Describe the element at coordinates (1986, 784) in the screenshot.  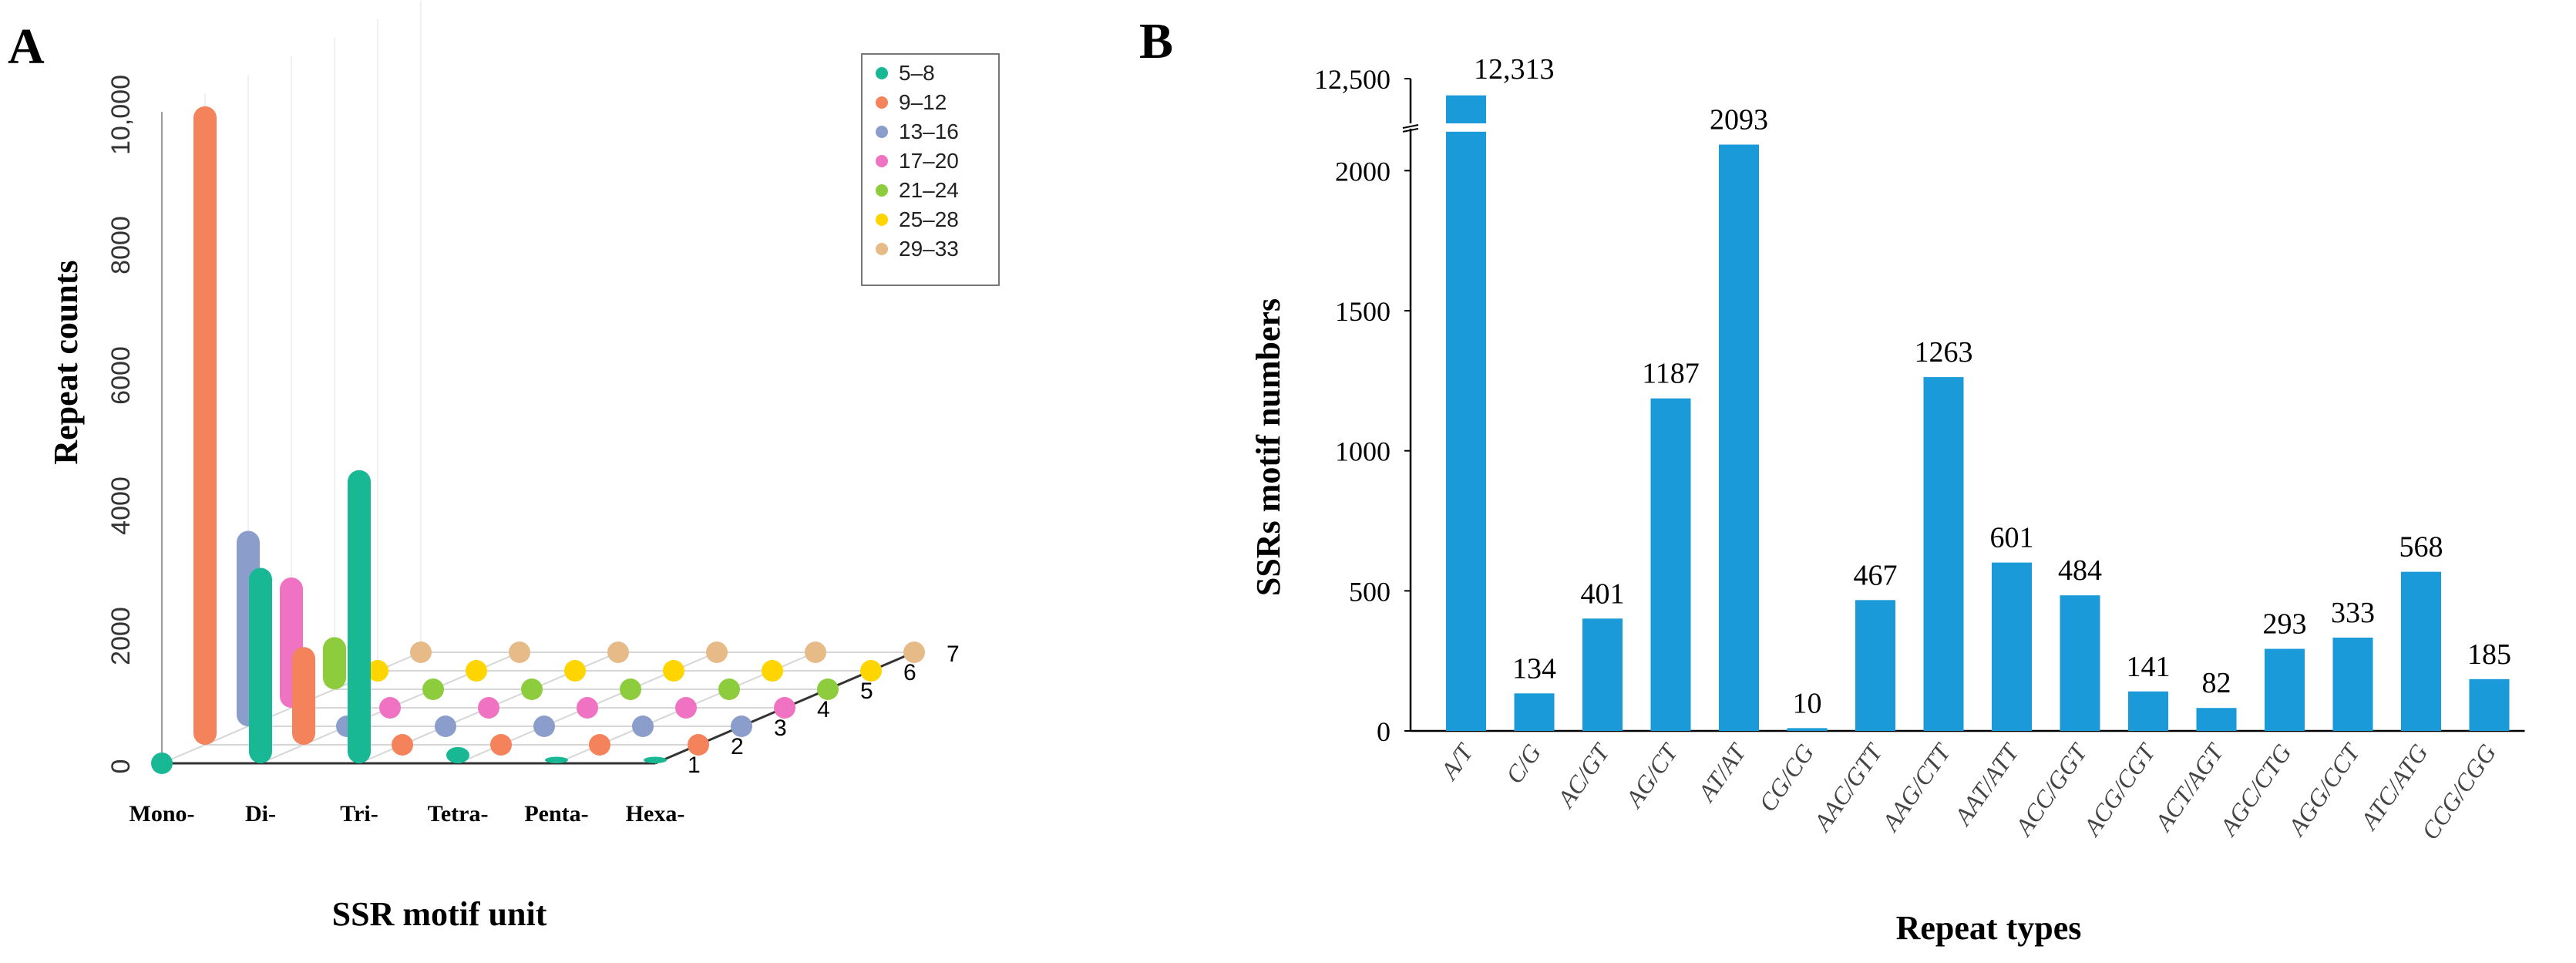
I see `category-label: AAT/ATT` at that location.